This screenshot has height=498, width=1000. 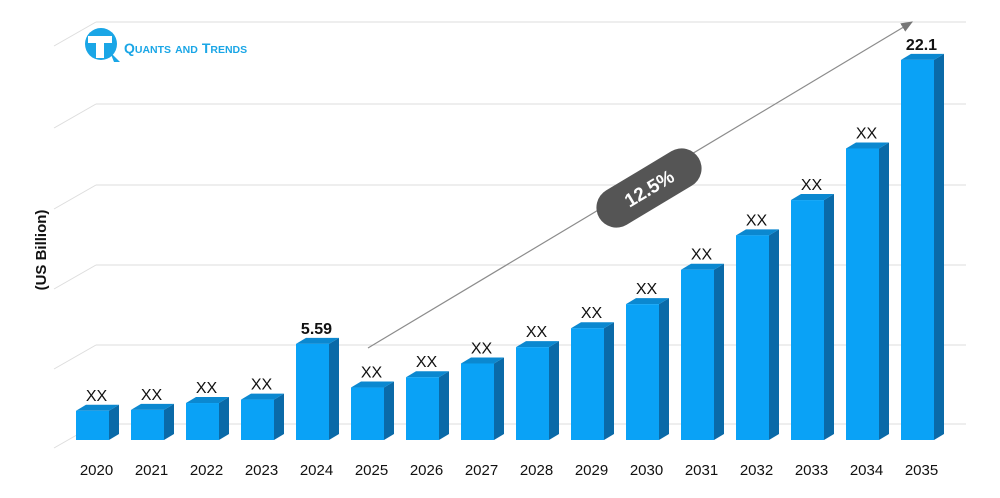 I want to click on bar-2023, so click(x=262, y=416).